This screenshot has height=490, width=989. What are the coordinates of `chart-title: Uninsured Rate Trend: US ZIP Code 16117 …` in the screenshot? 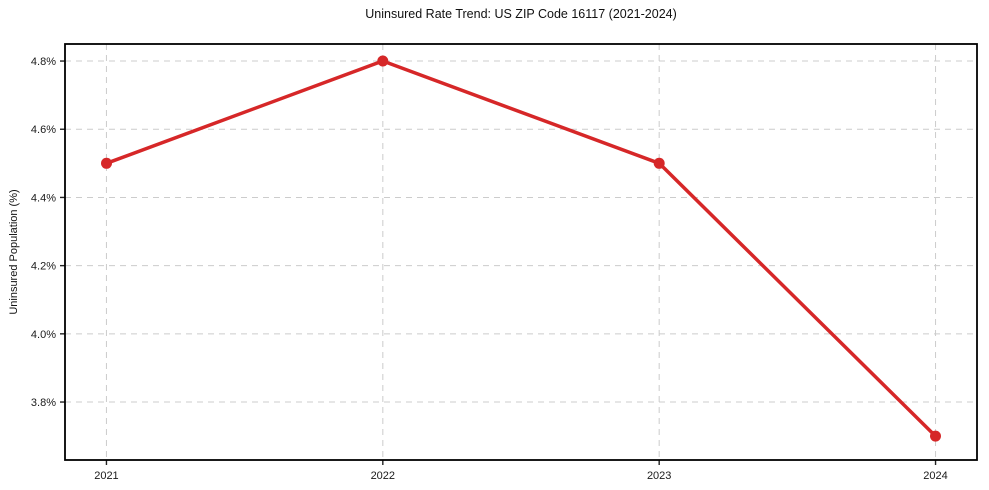 It's located at (521, 14).